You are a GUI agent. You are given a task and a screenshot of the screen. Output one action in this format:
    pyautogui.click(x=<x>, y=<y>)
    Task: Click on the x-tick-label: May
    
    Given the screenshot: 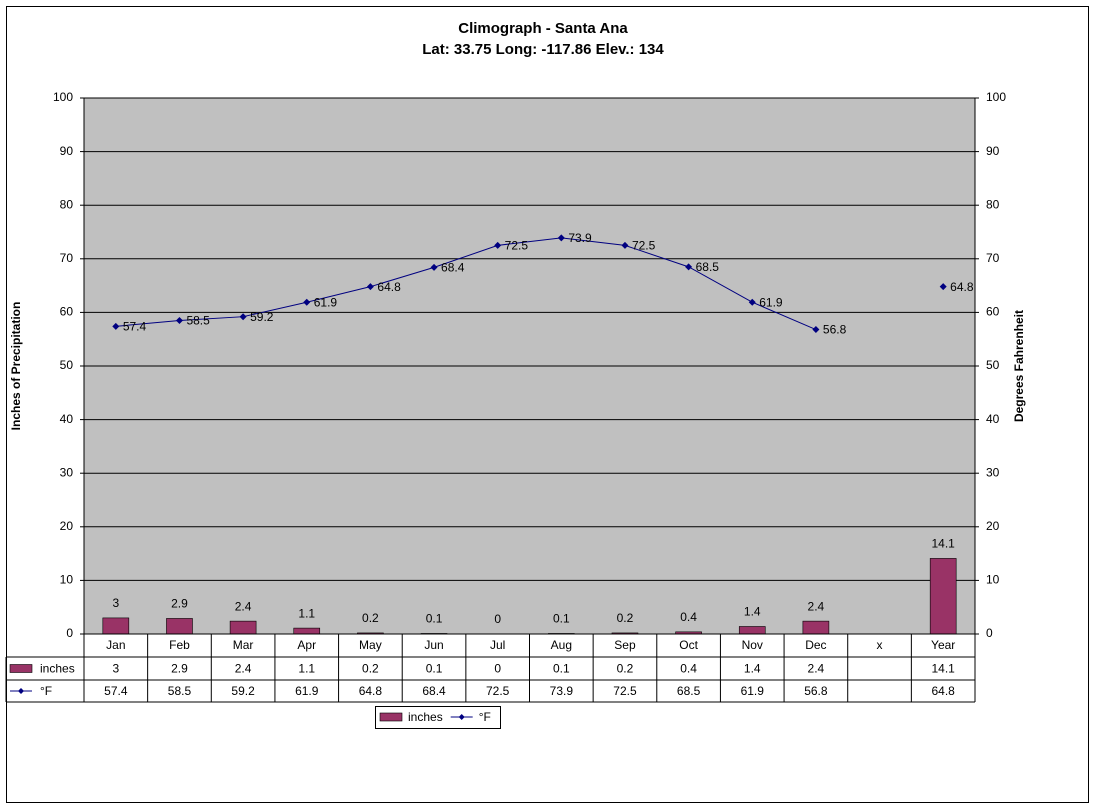 What is the action you would take?
    pyautogui.click(x=370, y=645)
    